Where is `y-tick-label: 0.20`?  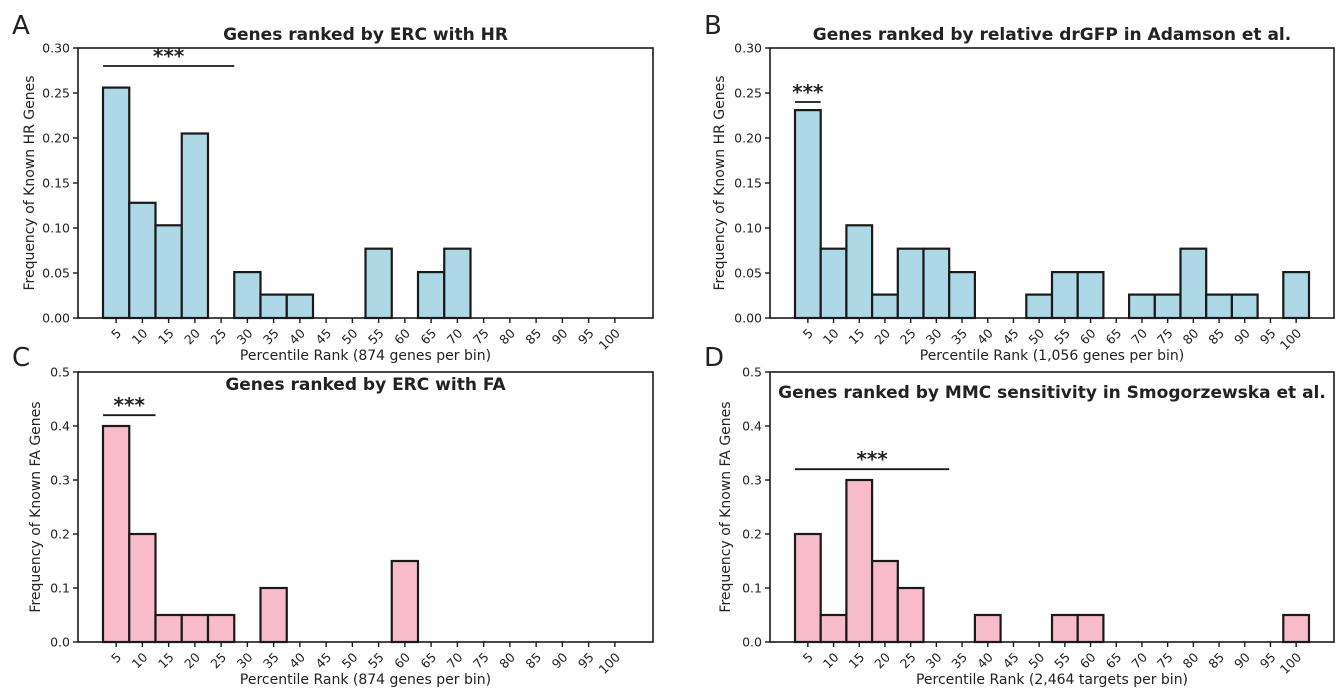
y-tick-label: 0.20 is located at coordinates (748, 138).